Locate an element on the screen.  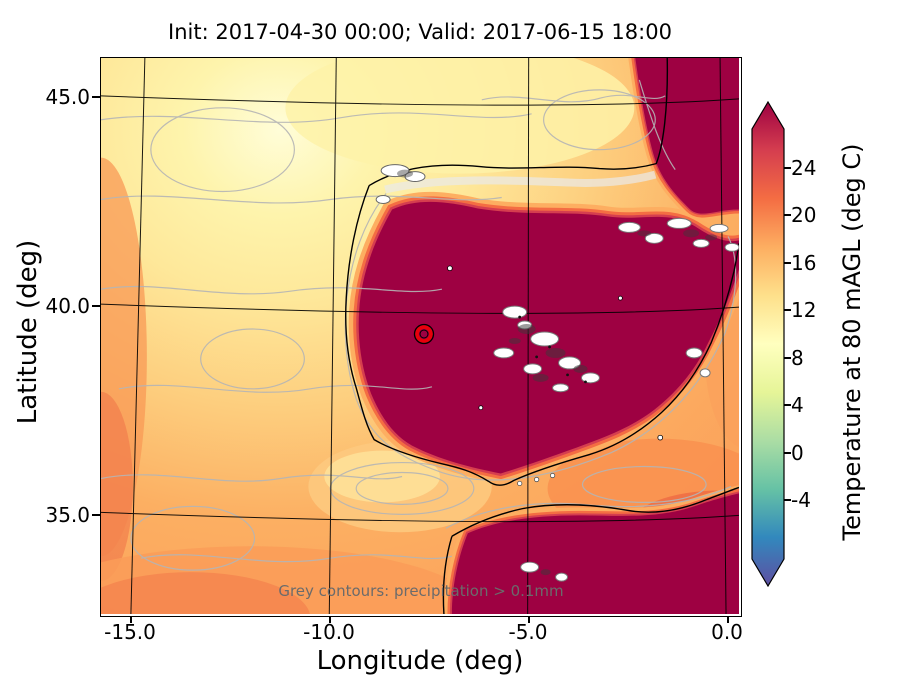
cb-tick-minus4 is located at coordinates (787, 500).